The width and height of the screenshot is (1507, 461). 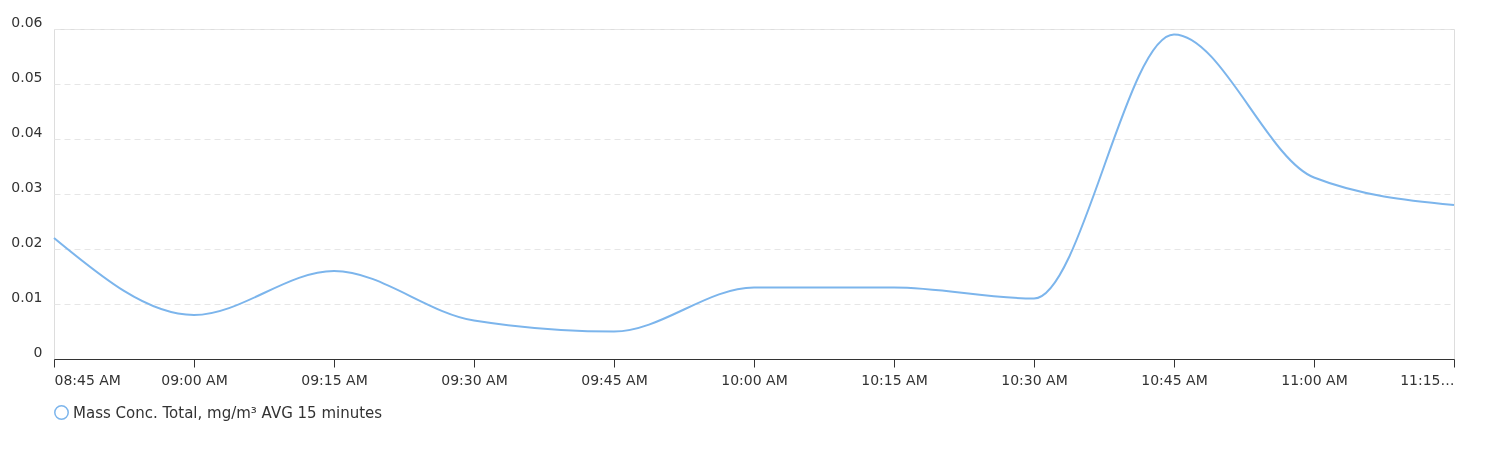 I want to click on y-tick-label: 0, so click(x=38, y=351).